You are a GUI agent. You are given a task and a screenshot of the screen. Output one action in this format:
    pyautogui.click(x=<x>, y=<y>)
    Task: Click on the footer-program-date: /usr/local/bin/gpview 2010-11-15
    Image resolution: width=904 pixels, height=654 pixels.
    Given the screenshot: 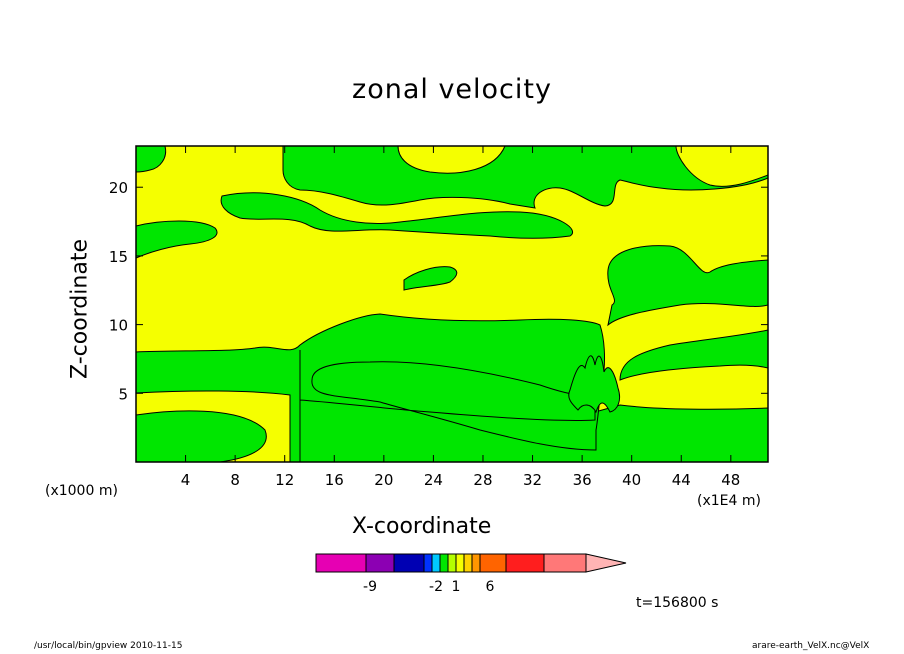 What is the action you would take?
    pyautogui.click(x=108, y=646)
    